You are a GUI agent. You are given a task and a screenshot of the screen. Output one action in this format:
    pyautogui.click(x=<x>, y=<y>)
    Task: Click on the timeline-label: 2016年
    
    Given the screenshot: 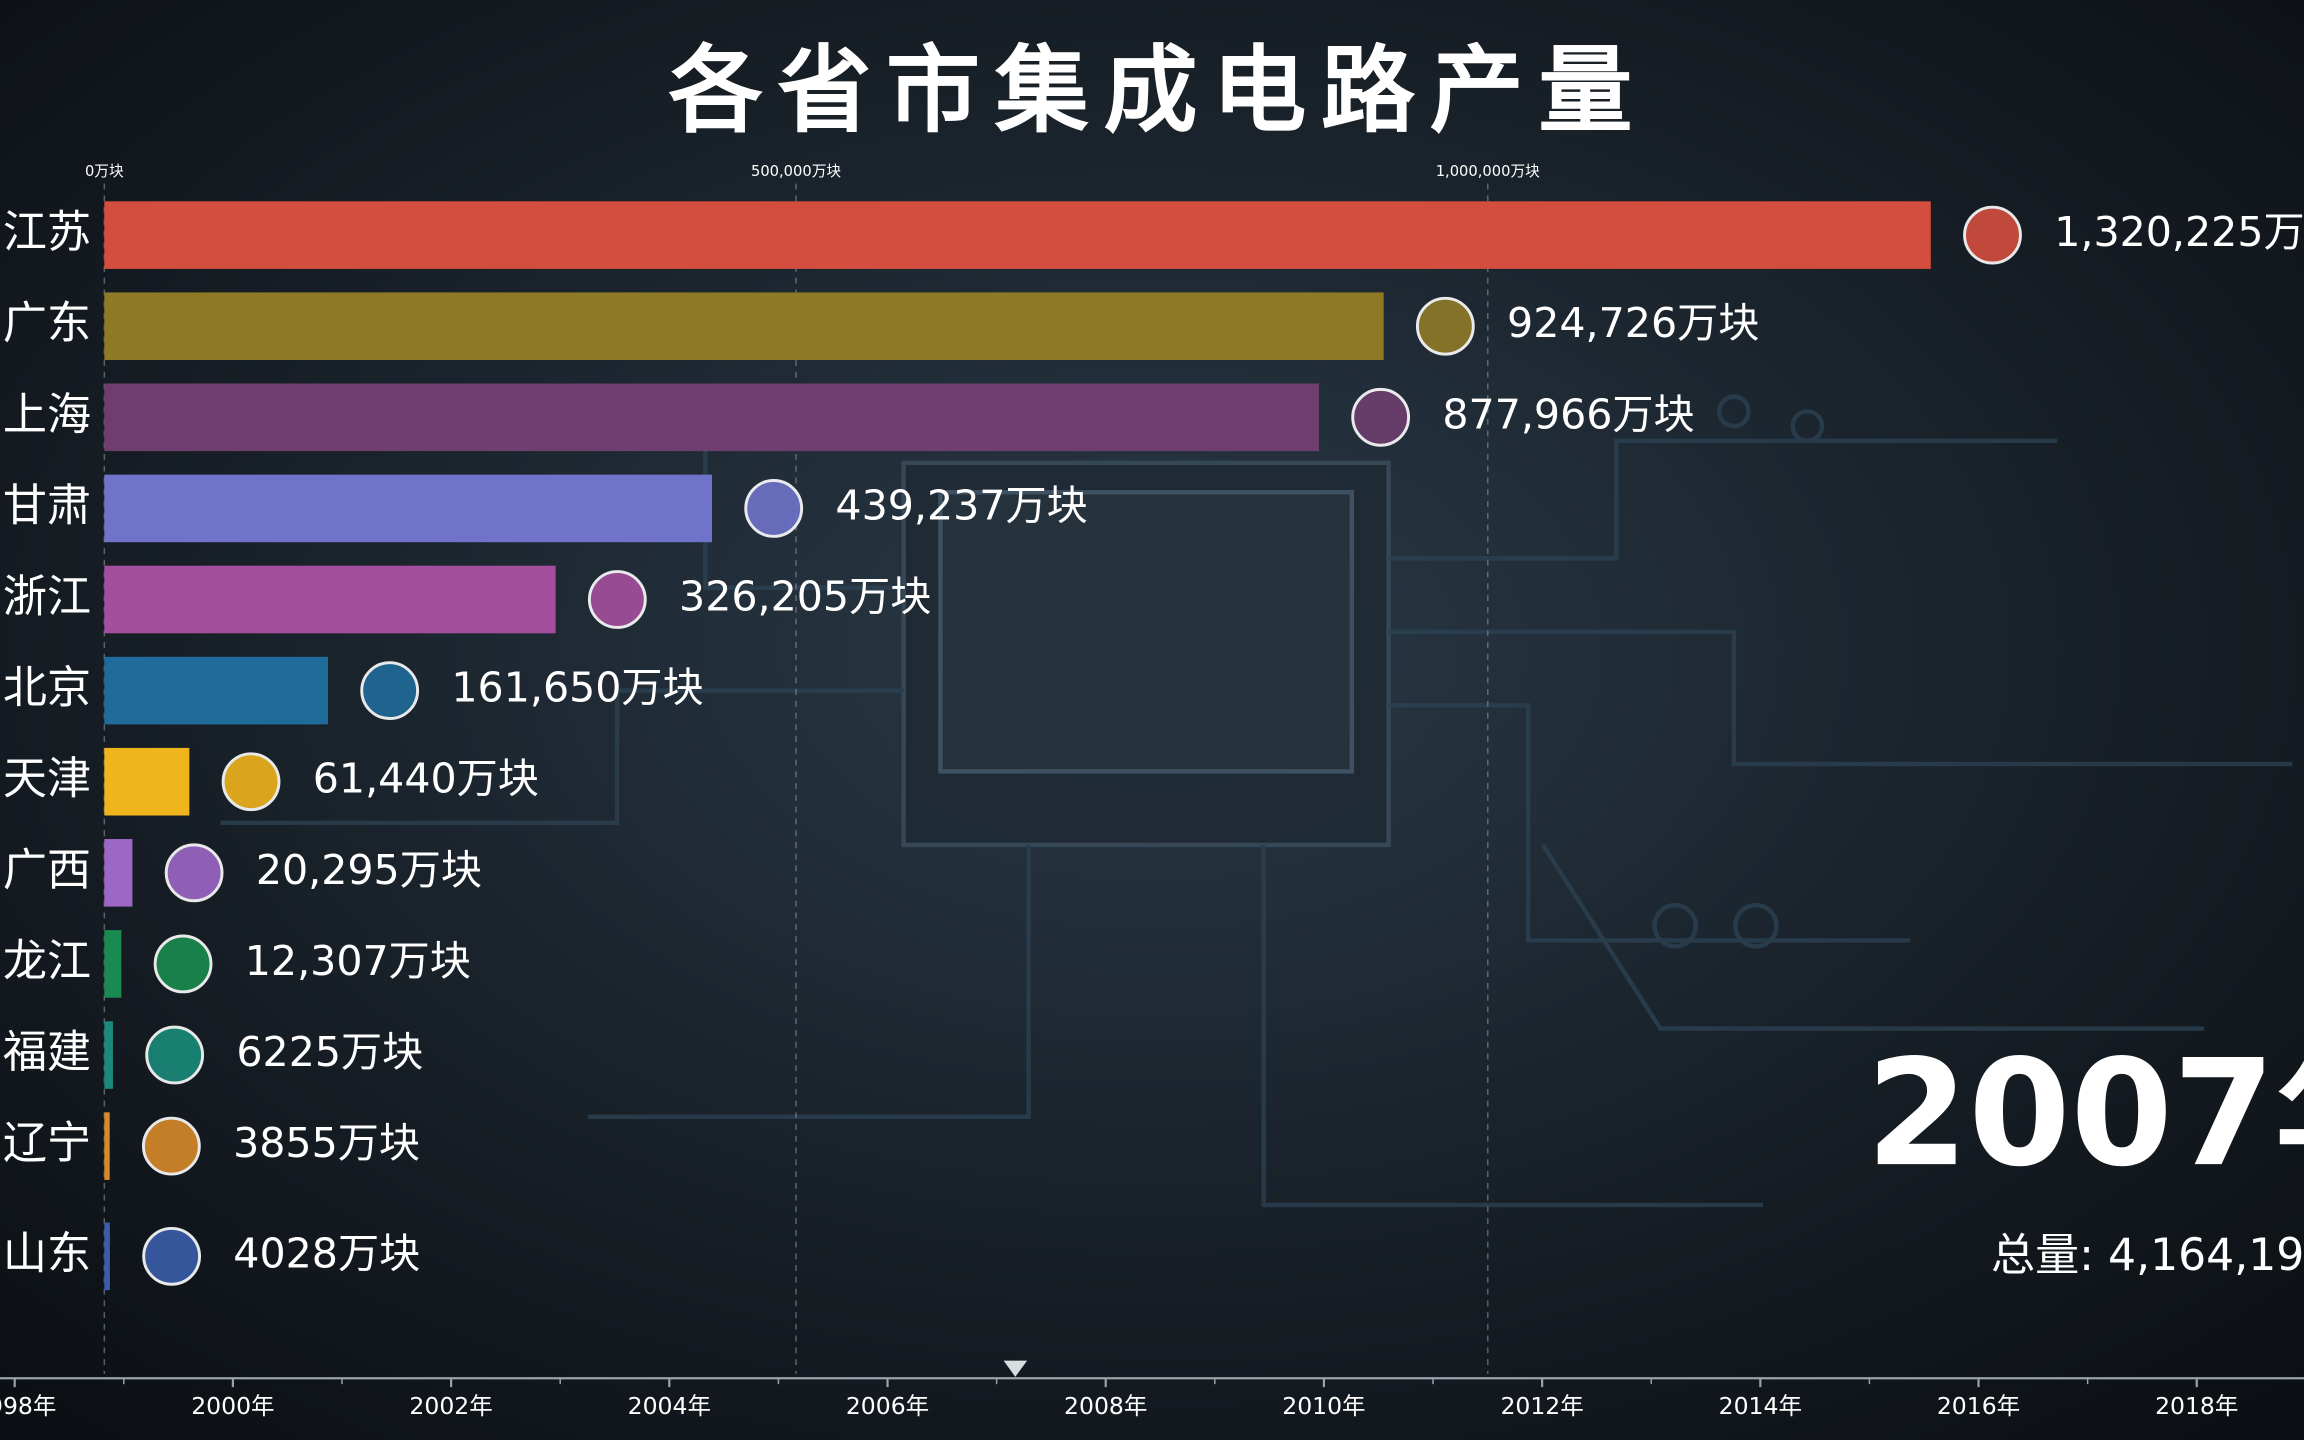 What is the action you would take?
    pyautogui.click(x=1978, y=1406)
    